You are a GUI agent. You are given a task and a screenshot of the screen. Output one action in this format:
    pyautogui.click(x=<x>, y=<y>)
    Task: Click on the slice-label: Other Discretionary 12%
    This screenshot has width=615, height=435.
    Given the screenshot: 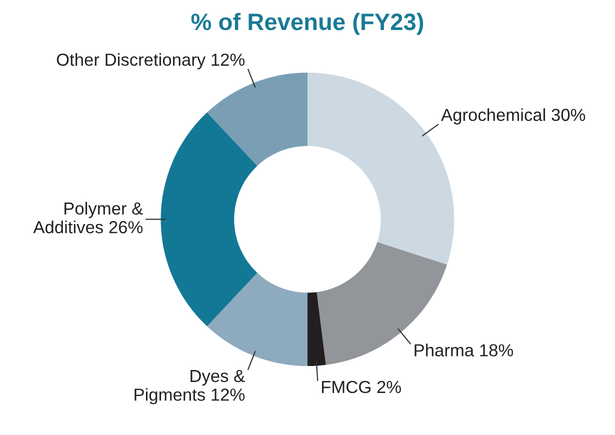 What is the action you would take?
    pyautogui.click(x=150, y=61)
    